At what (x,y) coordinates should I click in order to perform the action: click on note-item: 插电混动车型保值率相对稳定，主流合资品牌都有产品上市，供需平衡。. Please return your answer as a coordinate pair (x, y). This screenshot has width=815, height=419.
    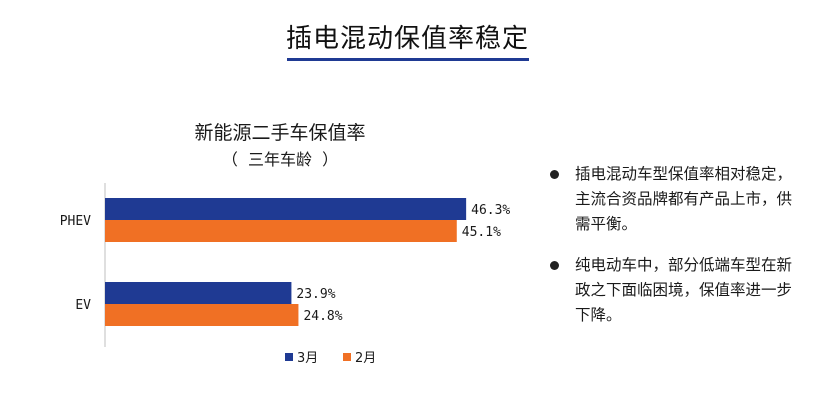
    Looking at the image, I should click on (670, 199).